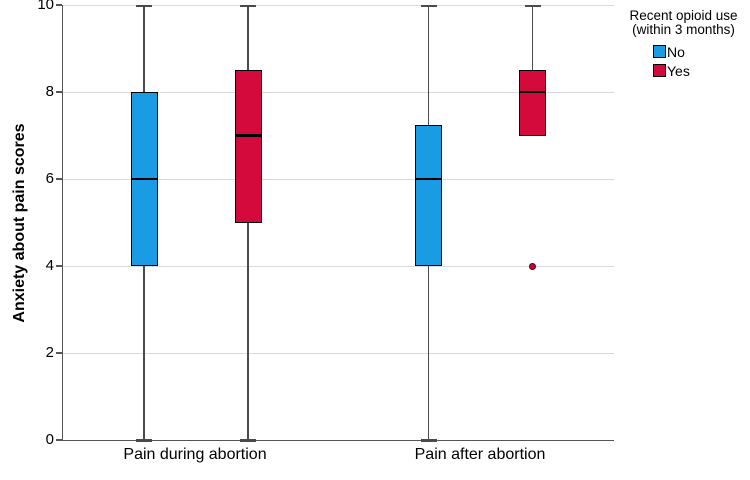  What do you see at coordinates (532, 92) in the screenshot?
I see `median-yes-after` at bounding box center [532, 92].